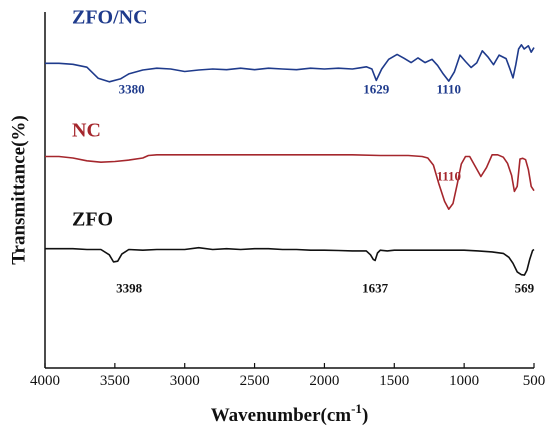  What do you see at coordinates (394, 381) in the screenshot?
I see `x-tick-label: 1500` at bounding box center [394, 381].